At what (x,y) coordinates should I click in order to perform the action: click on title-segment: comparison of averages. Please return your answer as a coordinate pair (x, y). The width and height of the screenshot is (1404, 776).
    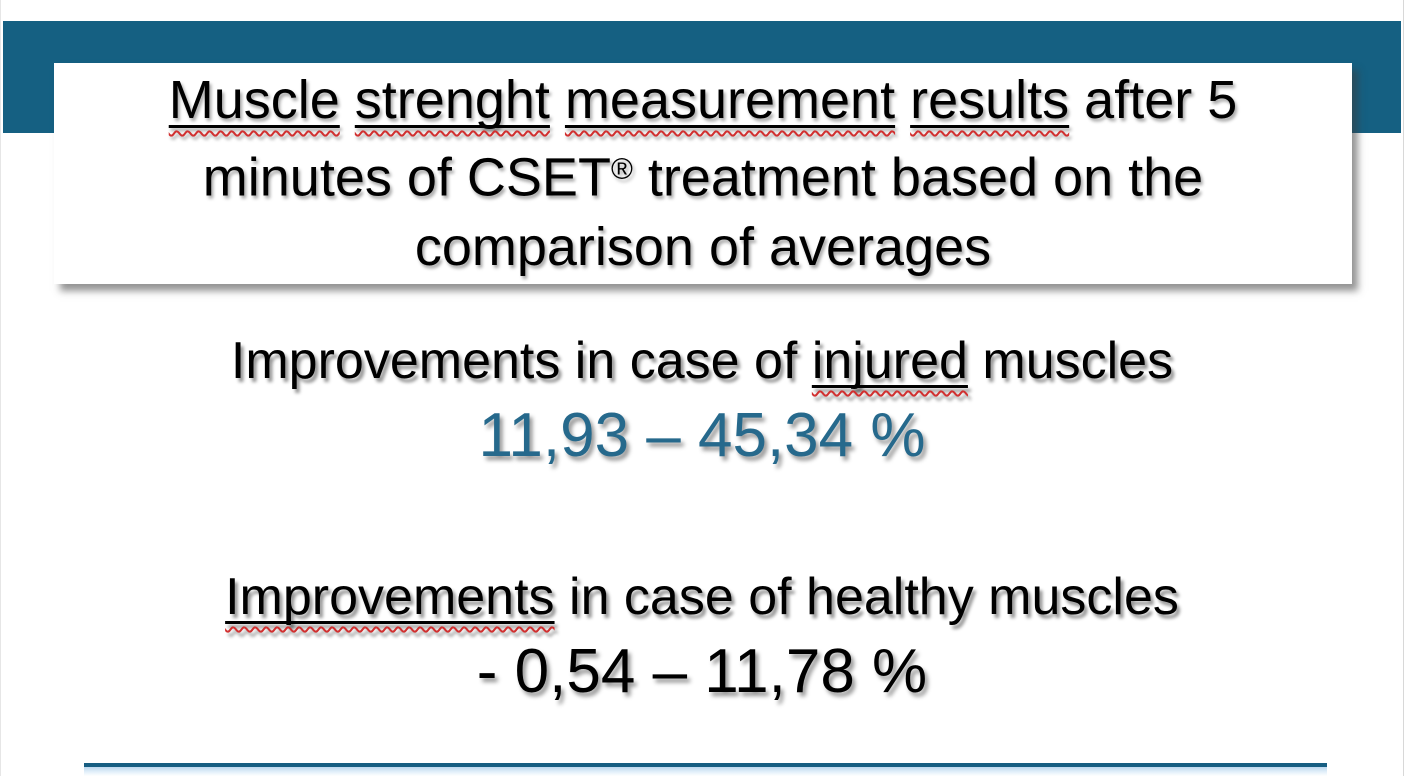
    Looking at the image, I should click on (703, 247).